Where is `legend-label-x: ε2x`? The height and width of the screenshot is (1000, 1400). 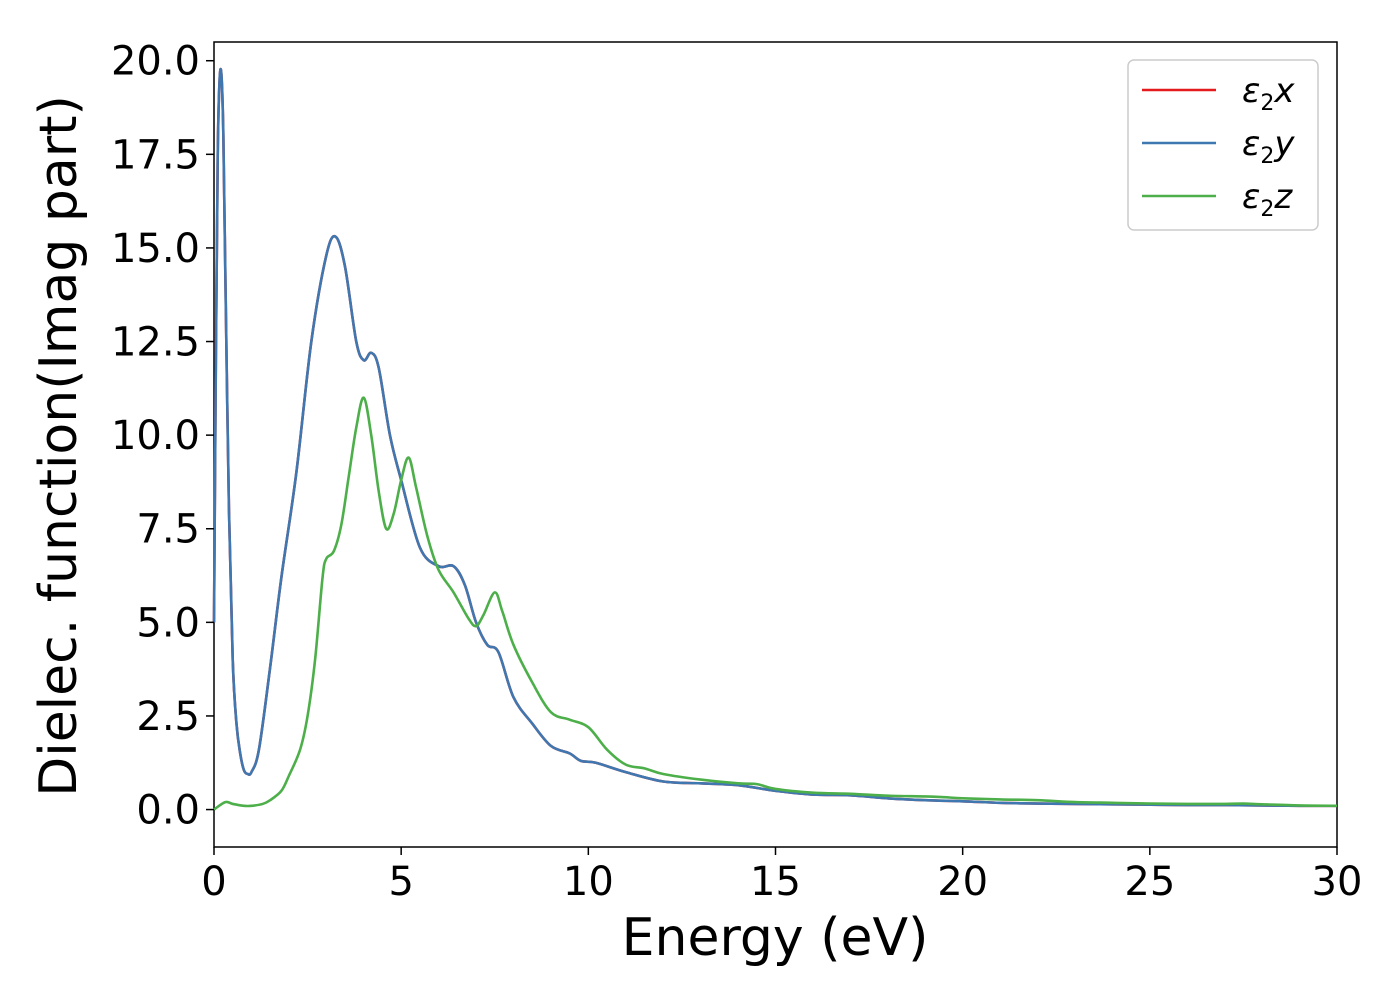 legend-label-x: ε2x is located at coordinates (1268, 93).